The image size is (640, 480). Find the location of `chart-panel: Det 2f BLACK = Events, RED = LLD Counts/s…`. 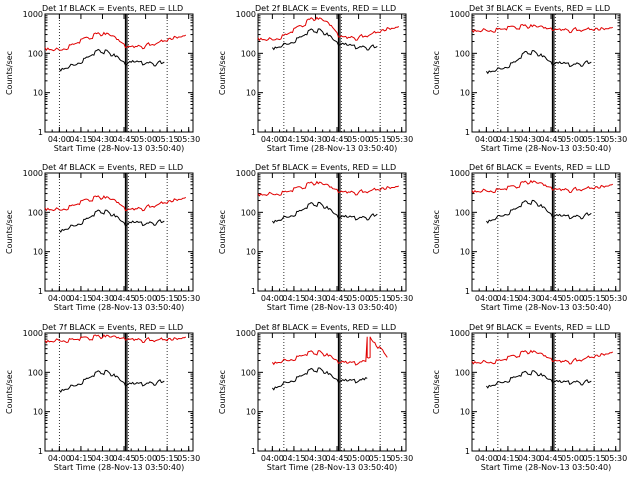

chart-panel: Det 2f BLACK = Events, RED = LLD Counts/s… is located at coordinates (315, 78).